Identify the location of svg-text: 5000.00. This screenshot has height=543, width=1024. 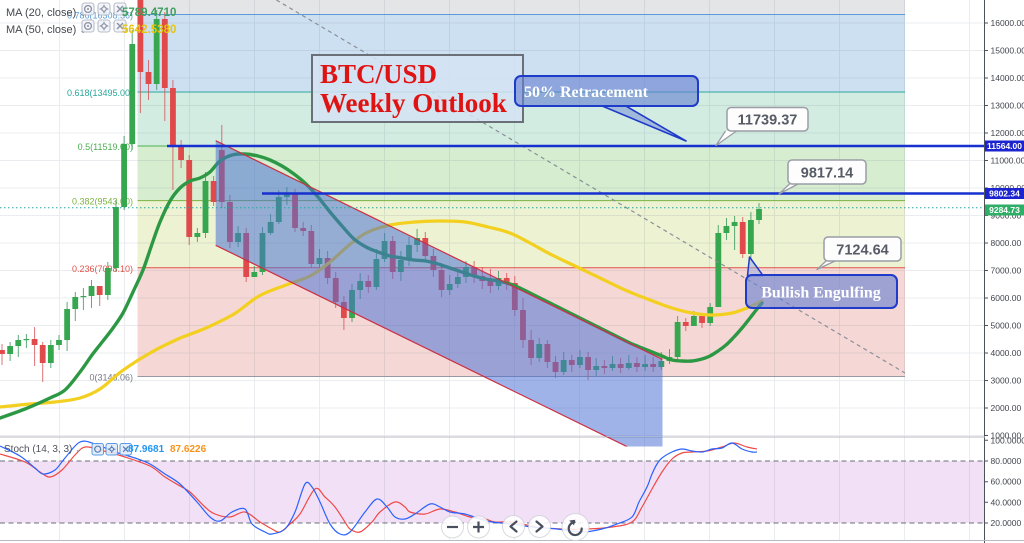
(1006, 326).